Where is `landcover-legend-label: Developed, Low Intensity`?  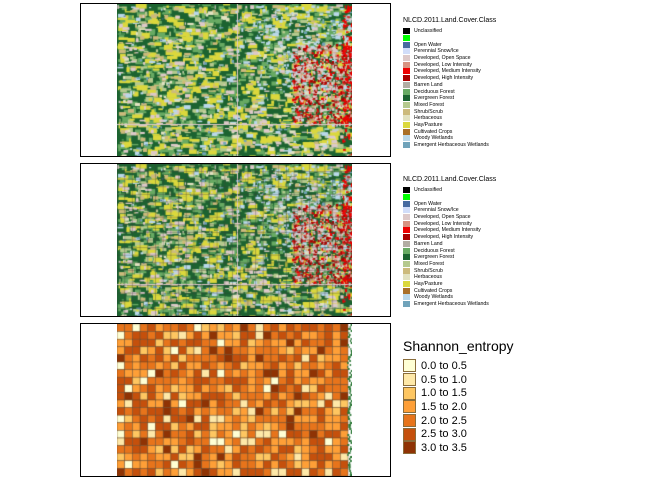 landcover-legend-label: Developed, Low Intensity is located at coordinates (443, 64).